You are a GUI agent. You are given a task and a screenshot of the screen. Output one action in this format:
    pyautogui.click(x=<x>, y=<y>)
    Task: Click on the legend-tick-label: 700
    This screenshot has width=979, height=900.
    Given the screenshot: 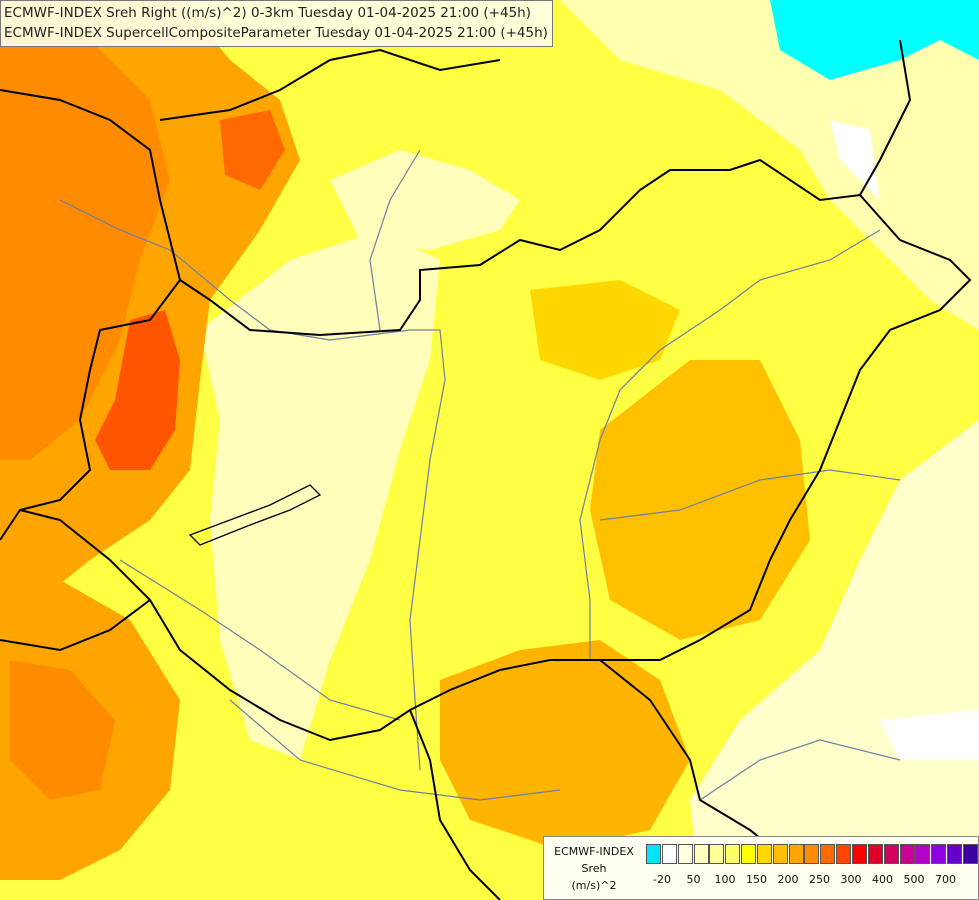 What is the action you would take?
    pyautogui.click(x=945, y=879)
    